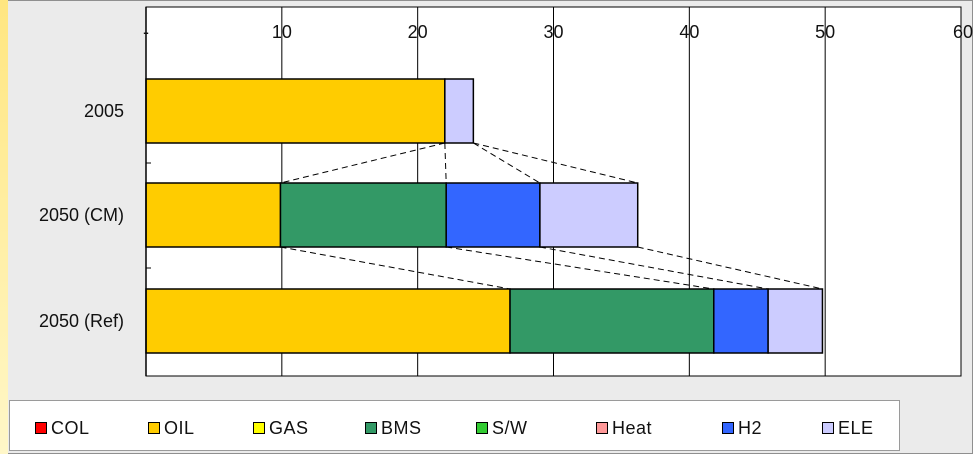 The image size is (973, 454). Describe the element at coordinates (689, 32) in the screenshot. I see `x-tick-label: 40` at that location.